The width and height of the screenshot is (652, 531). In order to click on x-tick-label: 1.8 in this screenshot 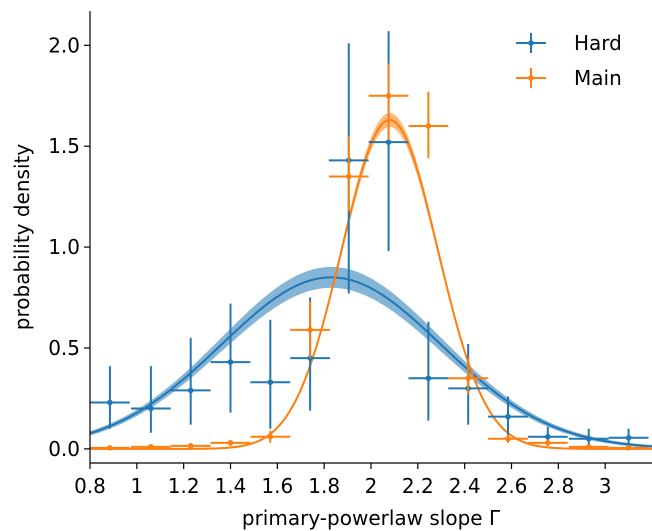, I will do `click(324, 486)`.